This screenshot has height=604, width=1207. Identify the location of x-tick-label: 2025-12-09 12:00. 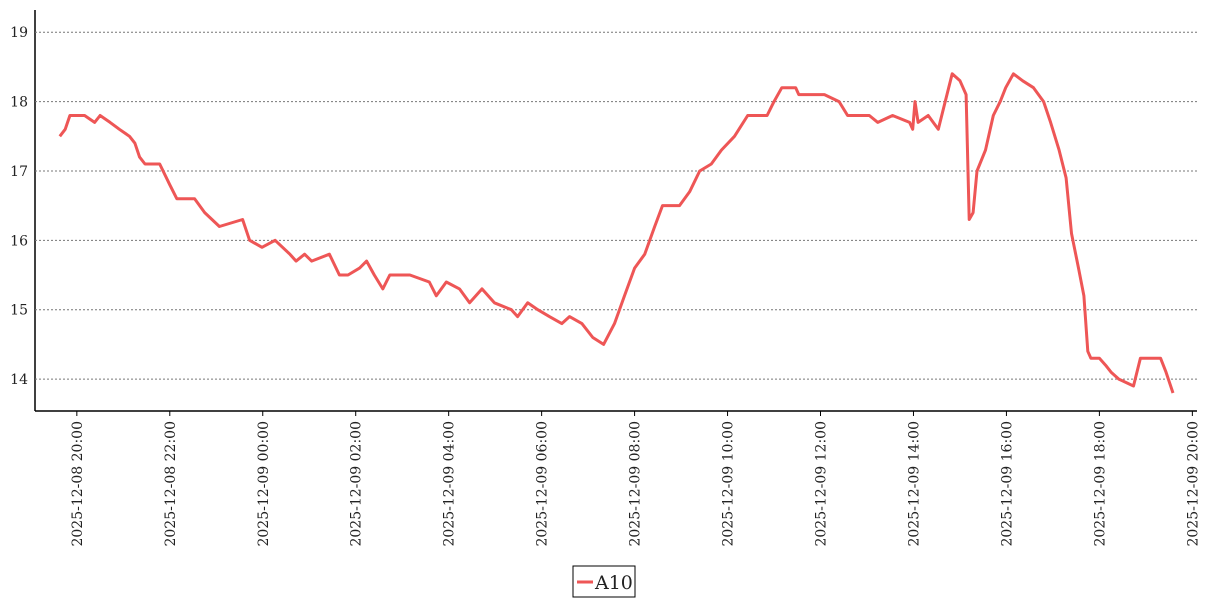
(822, 484).